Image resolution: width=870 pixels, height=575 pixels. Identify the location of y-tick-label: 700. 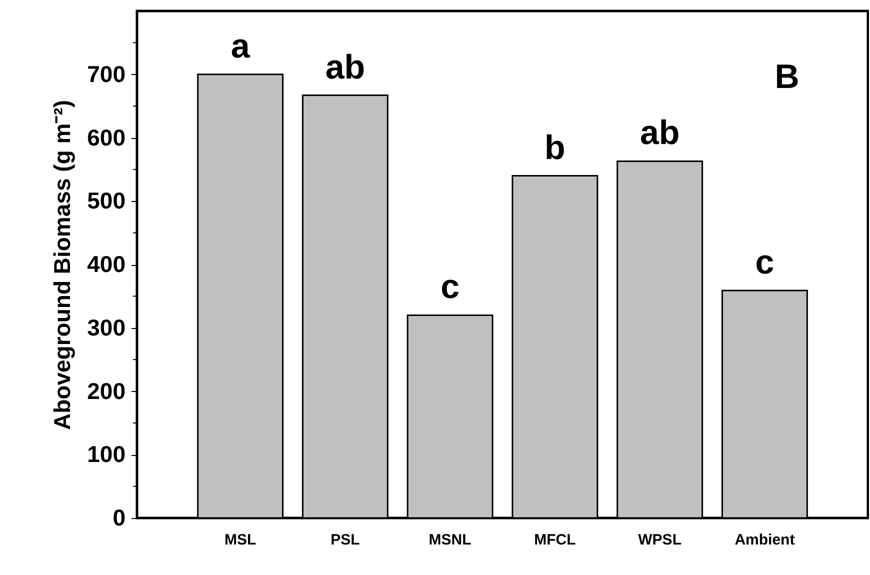
(106, 73).